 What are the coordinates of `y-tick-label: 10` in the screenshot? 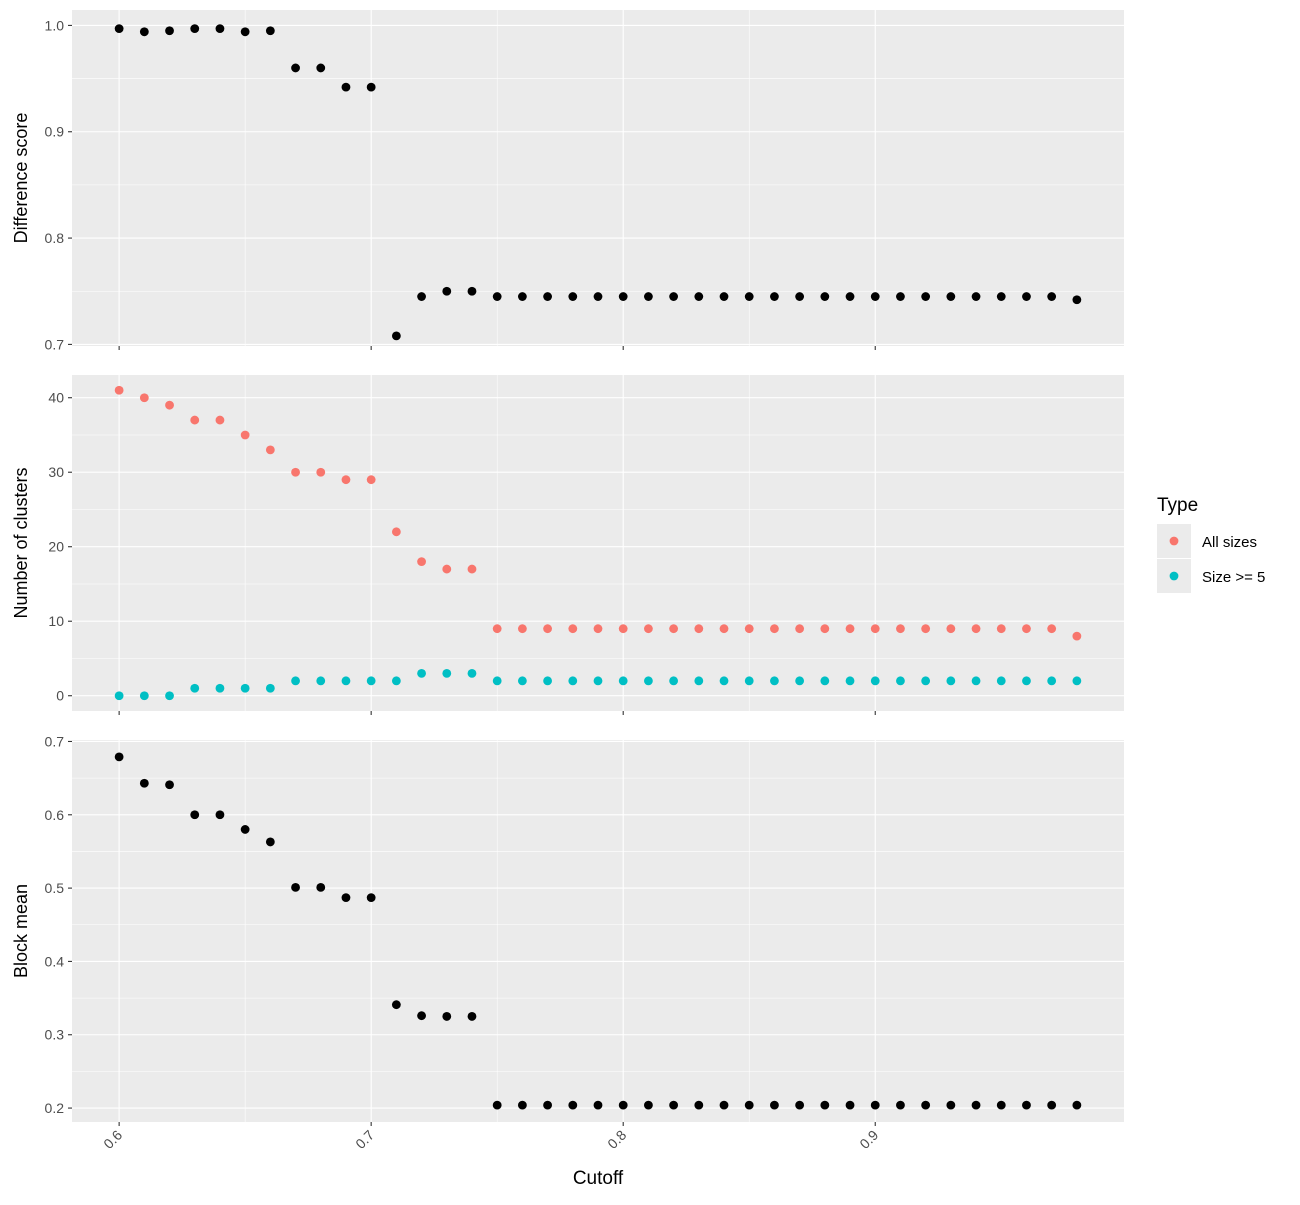 It's located at (56, 621).